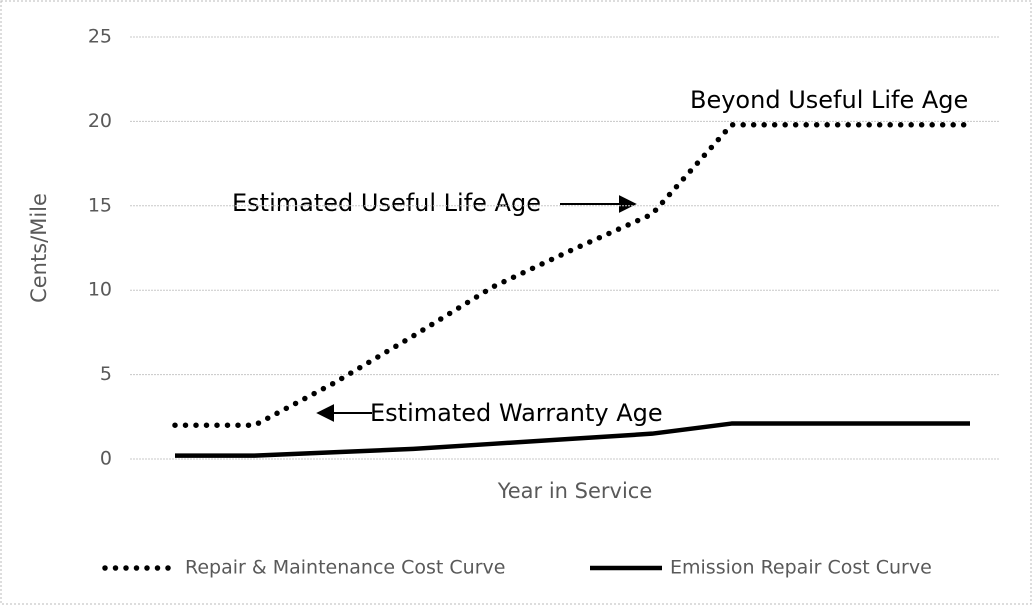  I want to click on legend-label: Repair & Maintenance Cost Curve, so click(345, 568).